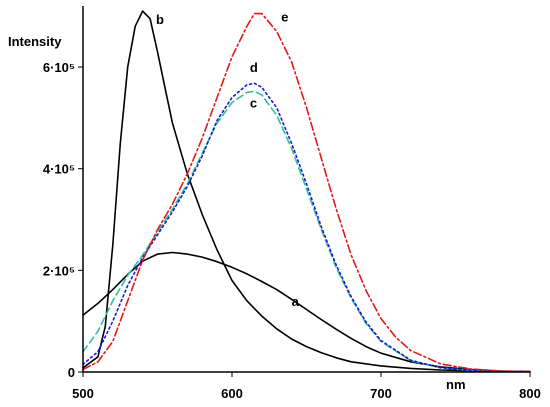 This screenshot has width=550, height=407. I want to click on y-tick-label: 0, so click(71, 372).